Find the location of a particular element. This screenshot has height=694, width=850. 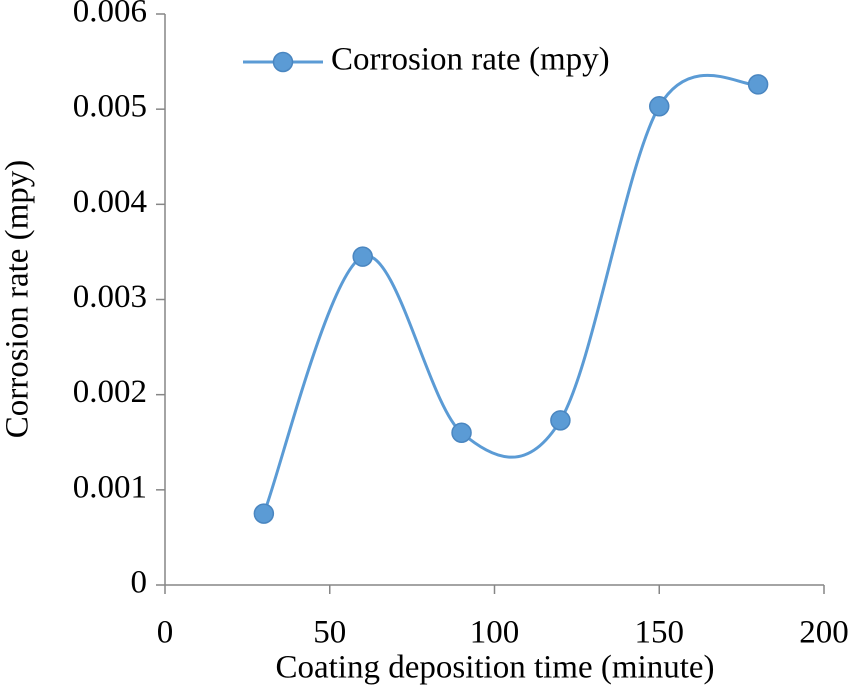

x-tick-label: 200 is located at coordinates (824, 633).